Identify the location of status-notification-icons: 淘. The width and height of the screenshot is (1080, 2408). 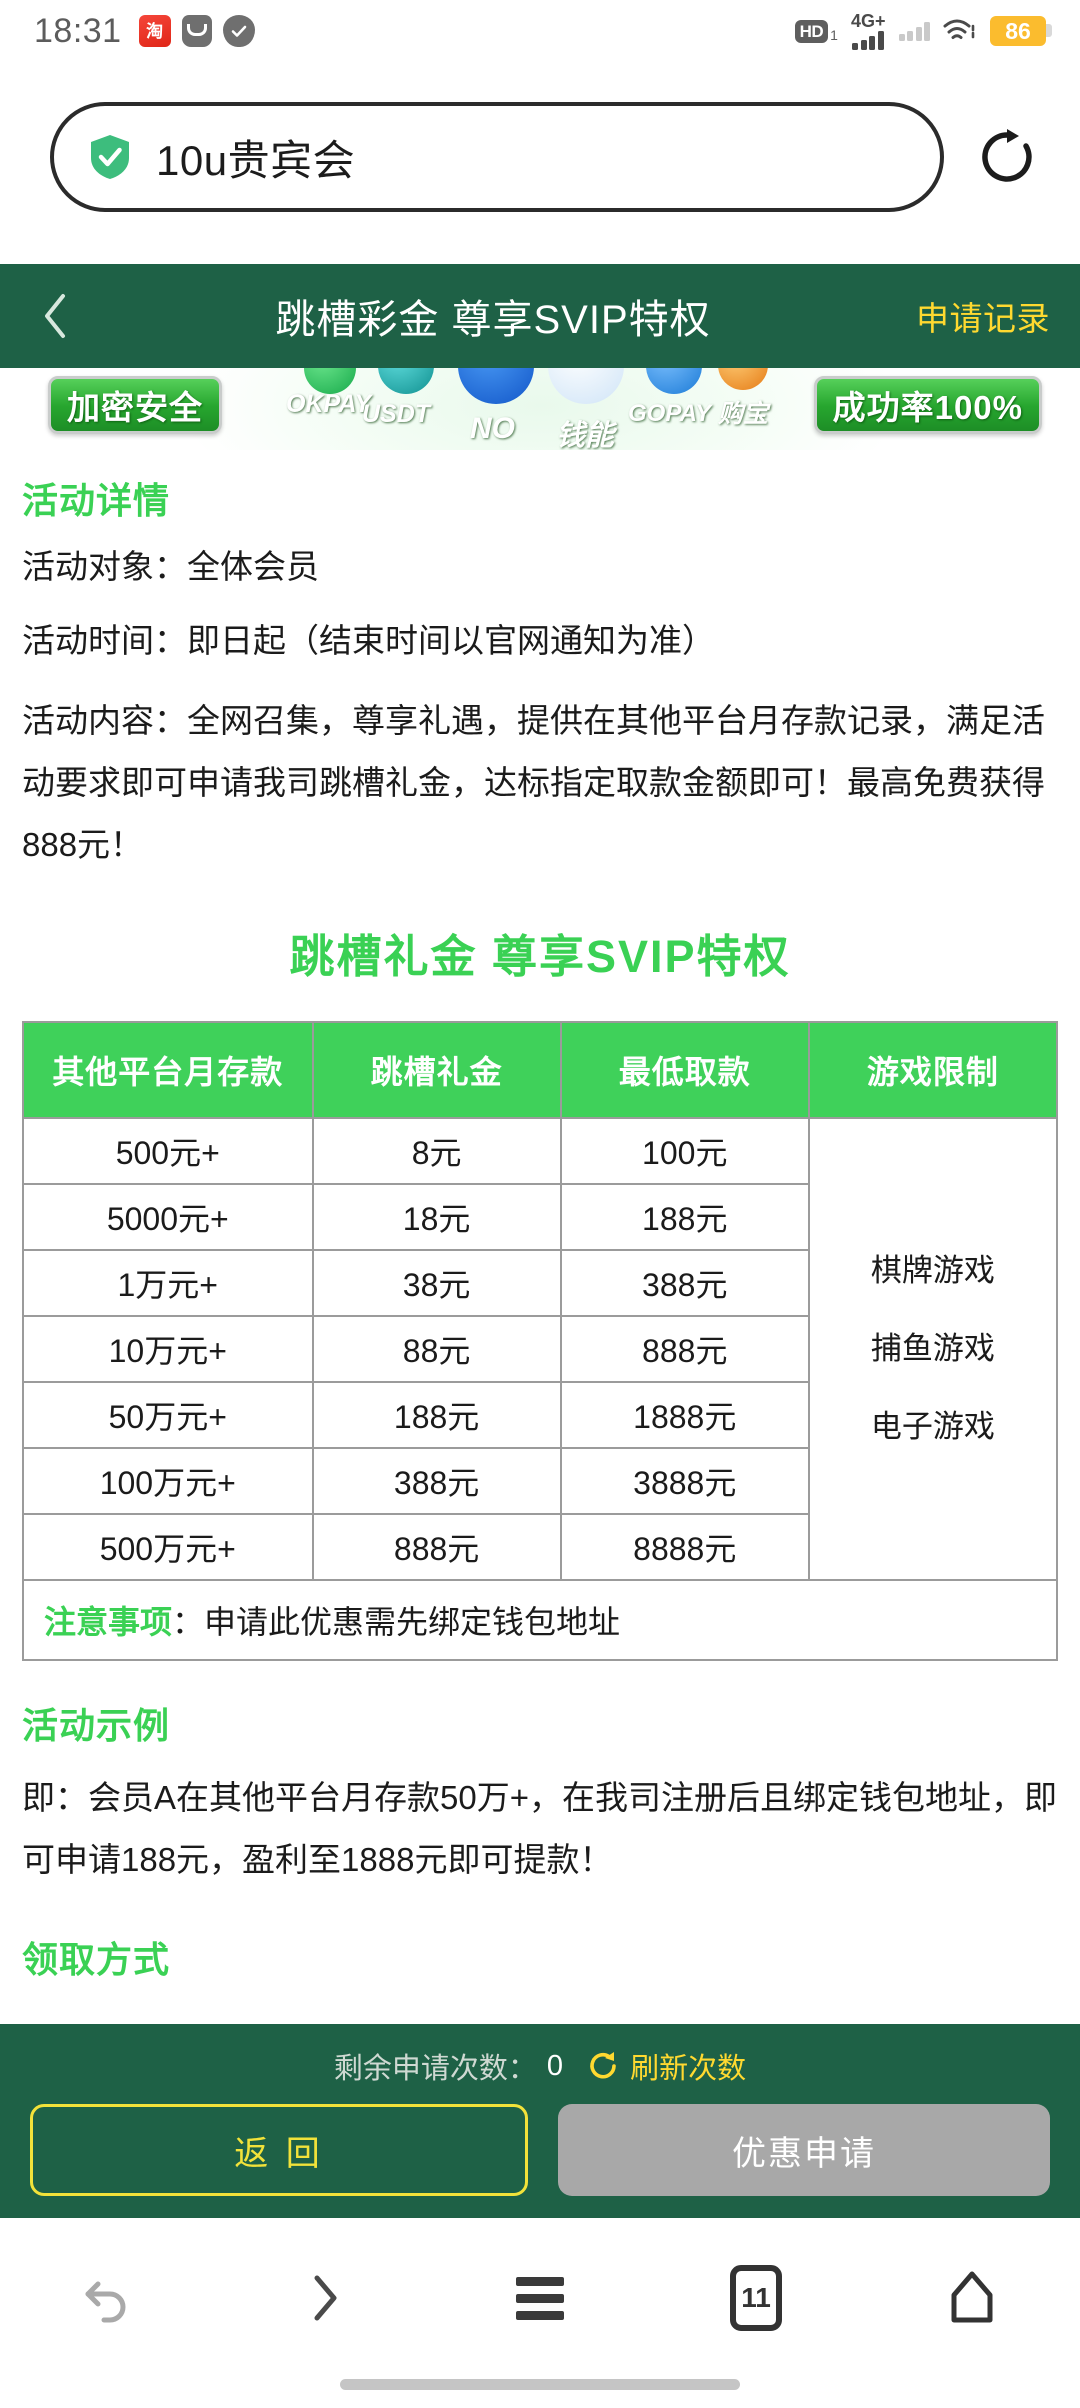
(196, 31).